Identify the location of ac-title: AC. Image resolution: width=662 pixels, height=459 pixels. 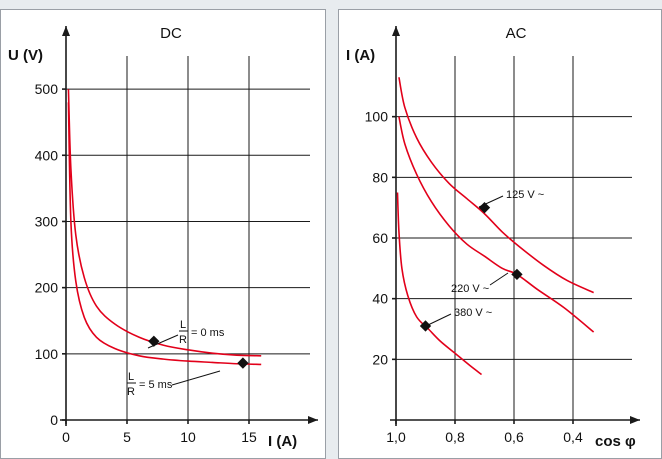
(516, 33).